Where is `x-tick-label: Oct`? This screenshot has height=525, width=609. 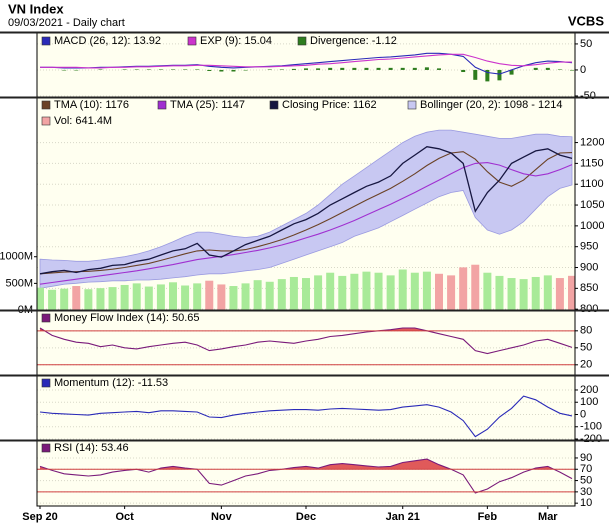 x-tick-label: Oct is located at coordinates (124, 517).